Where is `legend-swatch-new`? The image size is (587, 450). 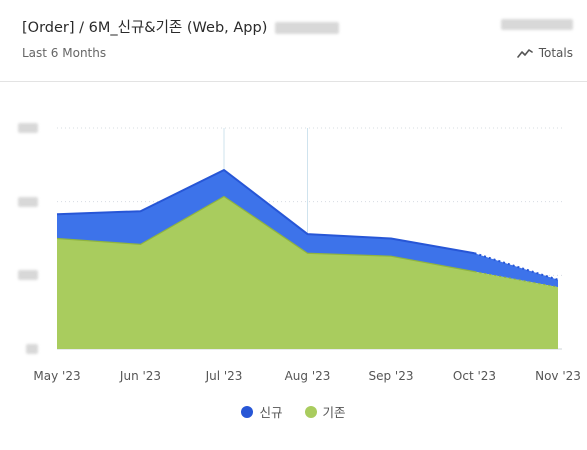
legend-swatch-new is located at coordinates (247, 411).